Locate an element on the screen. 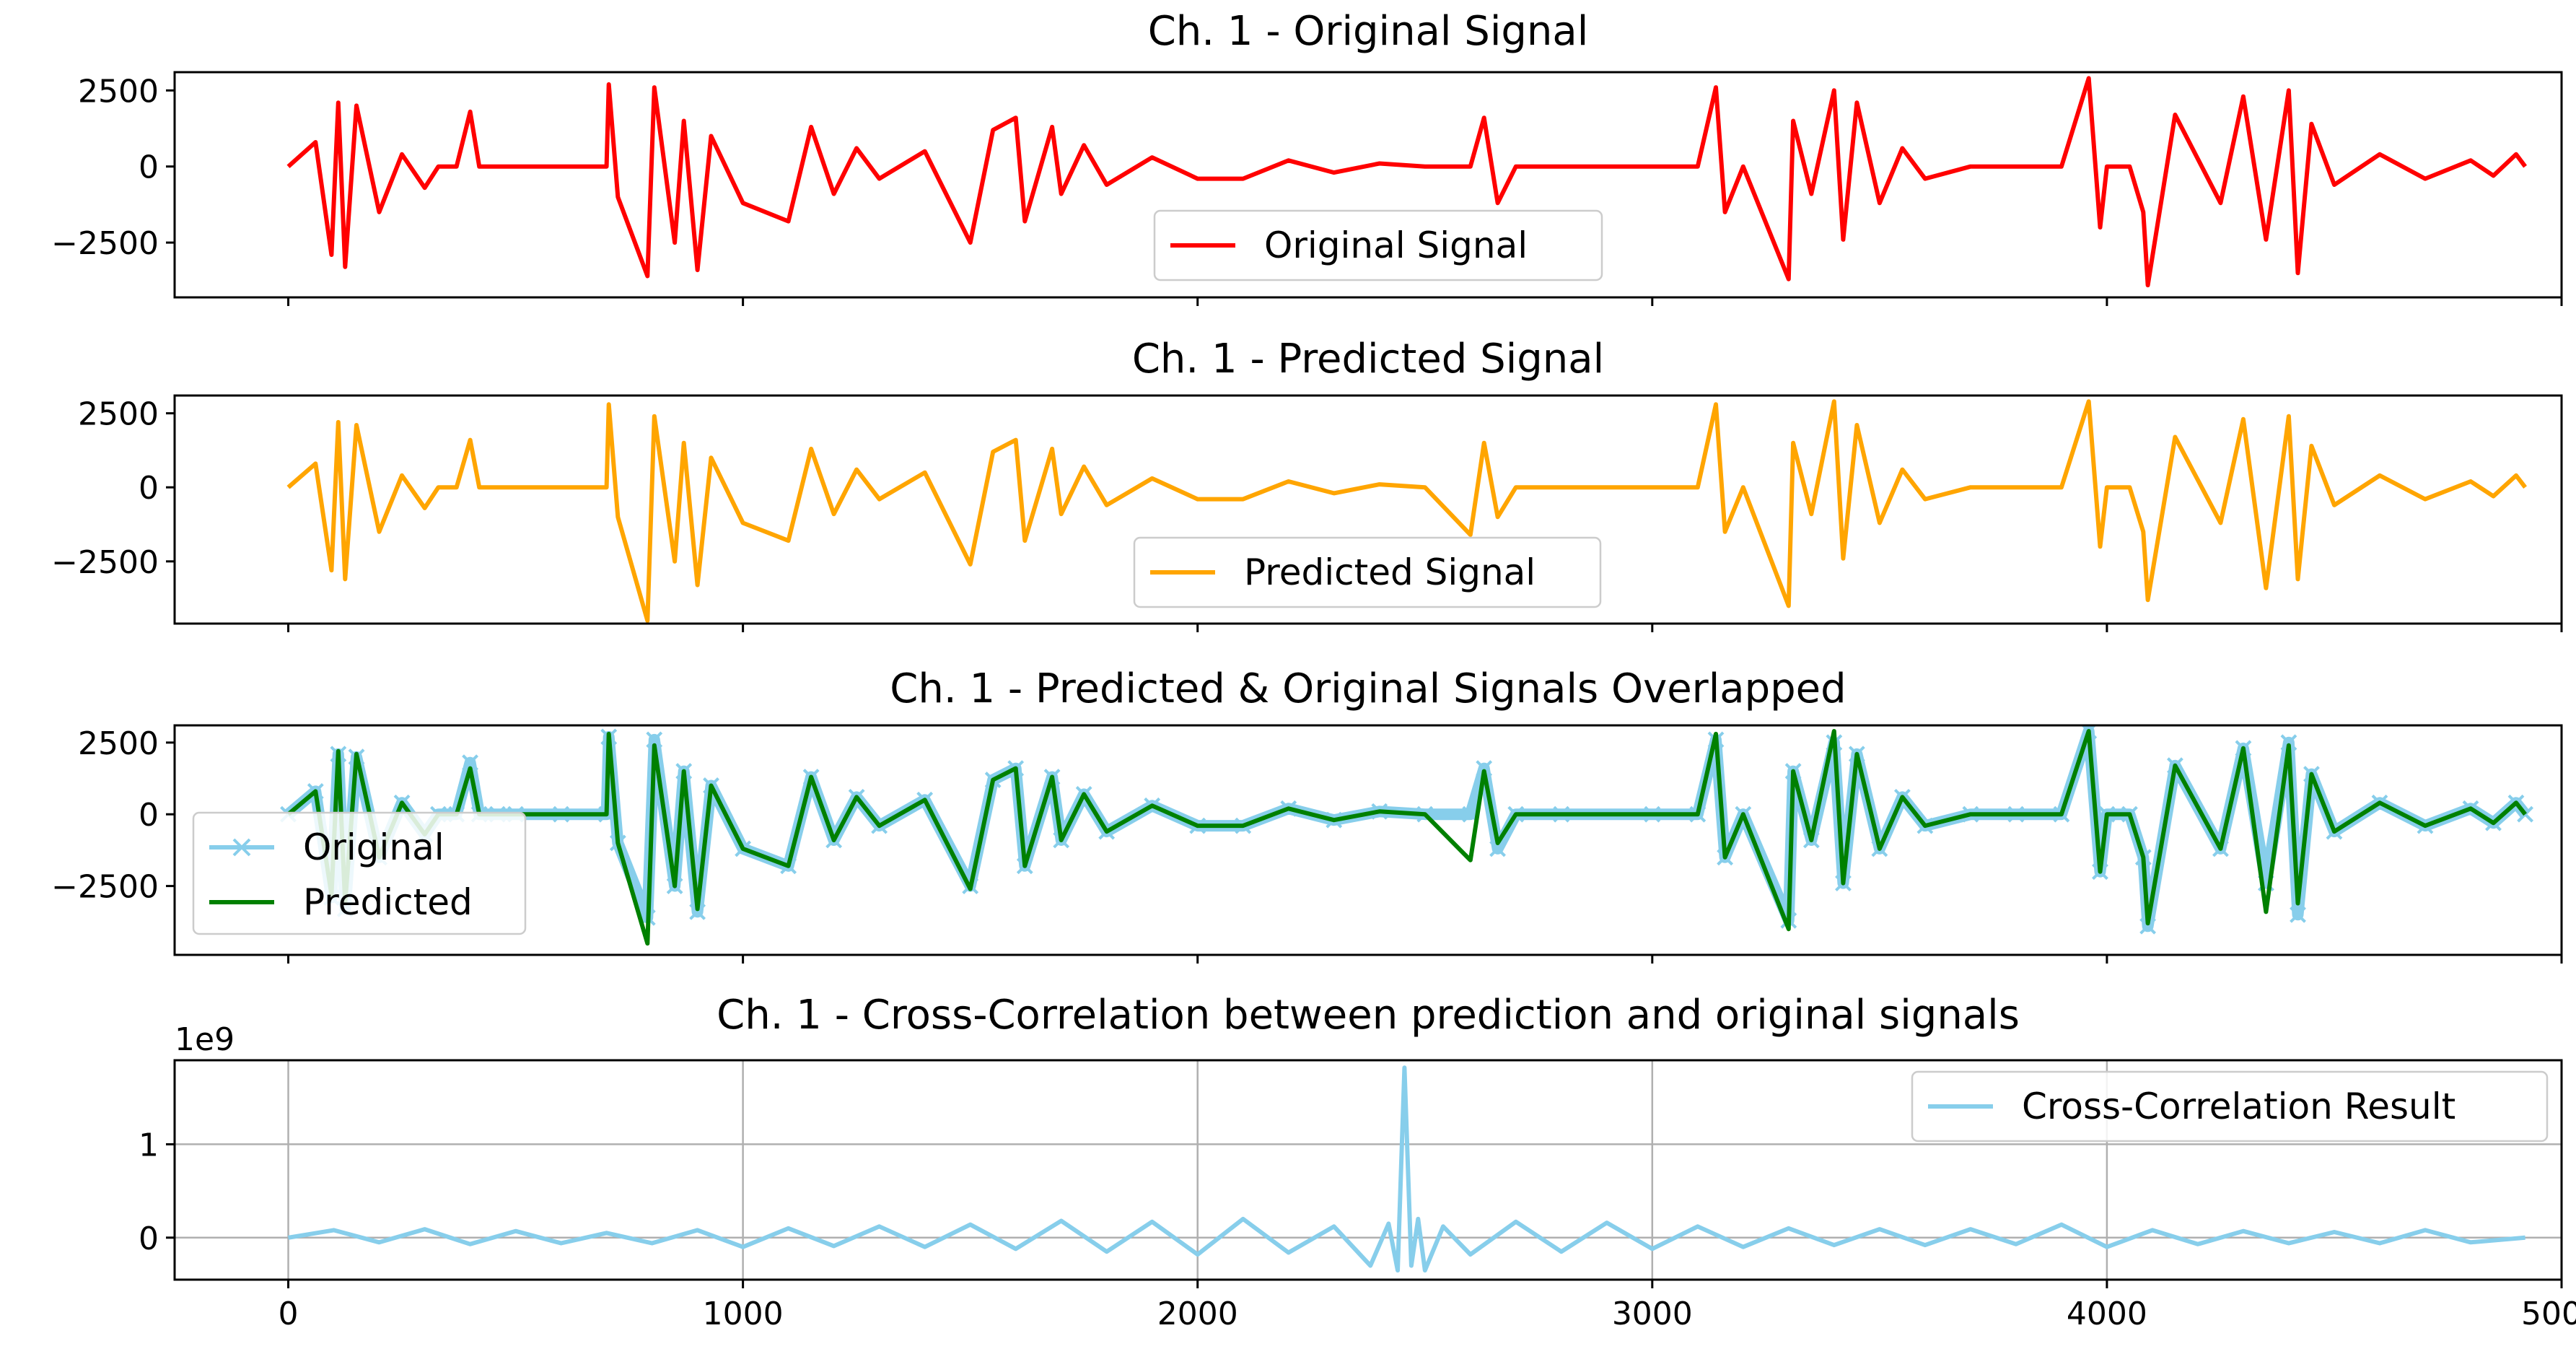  x-tick-label: 1000 is located at coordinates (743, 1314).